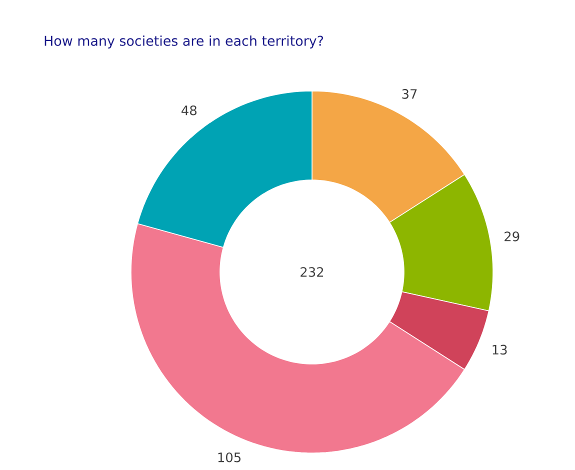 The height and width of the screenshot is (470, 575). What do you see at coordinates (499, 349) in the screenshot?
I see `data-label: 13` at bounding box center [499, 349].